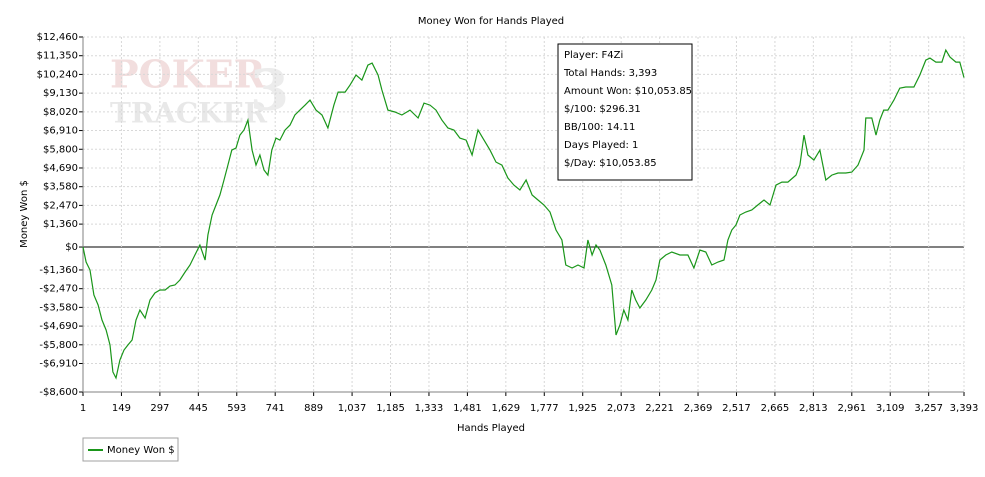 The width and height of the screenshot is (985, 477). I want to click on y-tick-label: $3,580, so click(60, 187).